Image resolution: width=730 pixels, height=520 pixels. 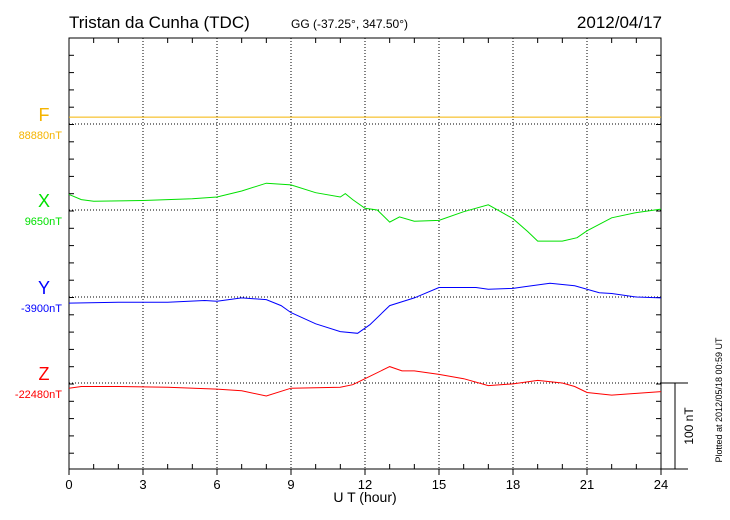 I want to click on series-y-baseline-label: -3900nT, so click(x=41, y=309).